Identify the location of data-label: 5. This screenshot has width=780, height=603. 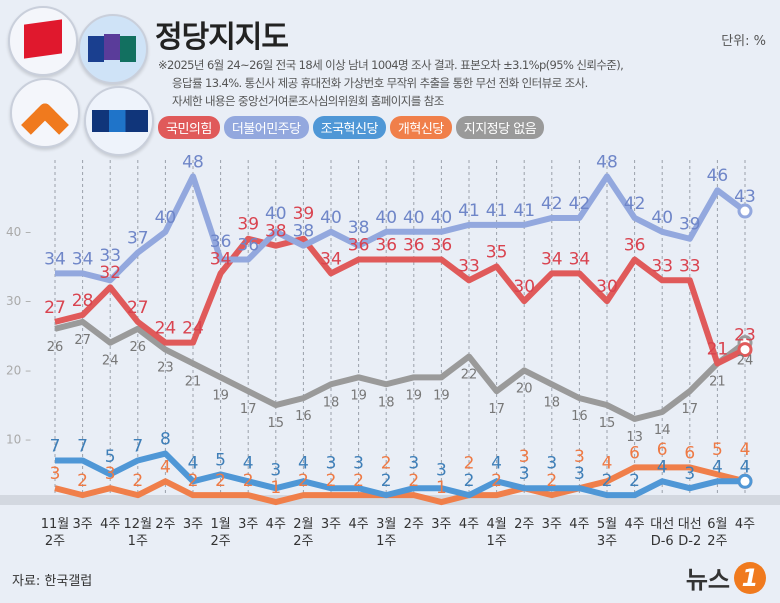
(717, 450).